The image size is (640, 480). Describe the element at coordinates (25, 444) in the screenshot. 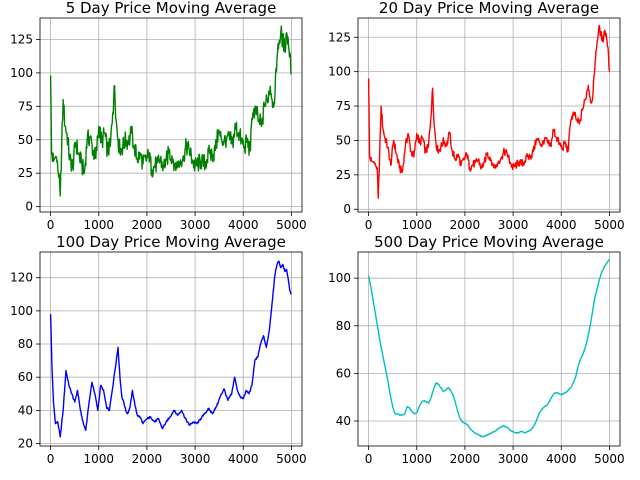

I see `y-tick-label: 20` at that location.